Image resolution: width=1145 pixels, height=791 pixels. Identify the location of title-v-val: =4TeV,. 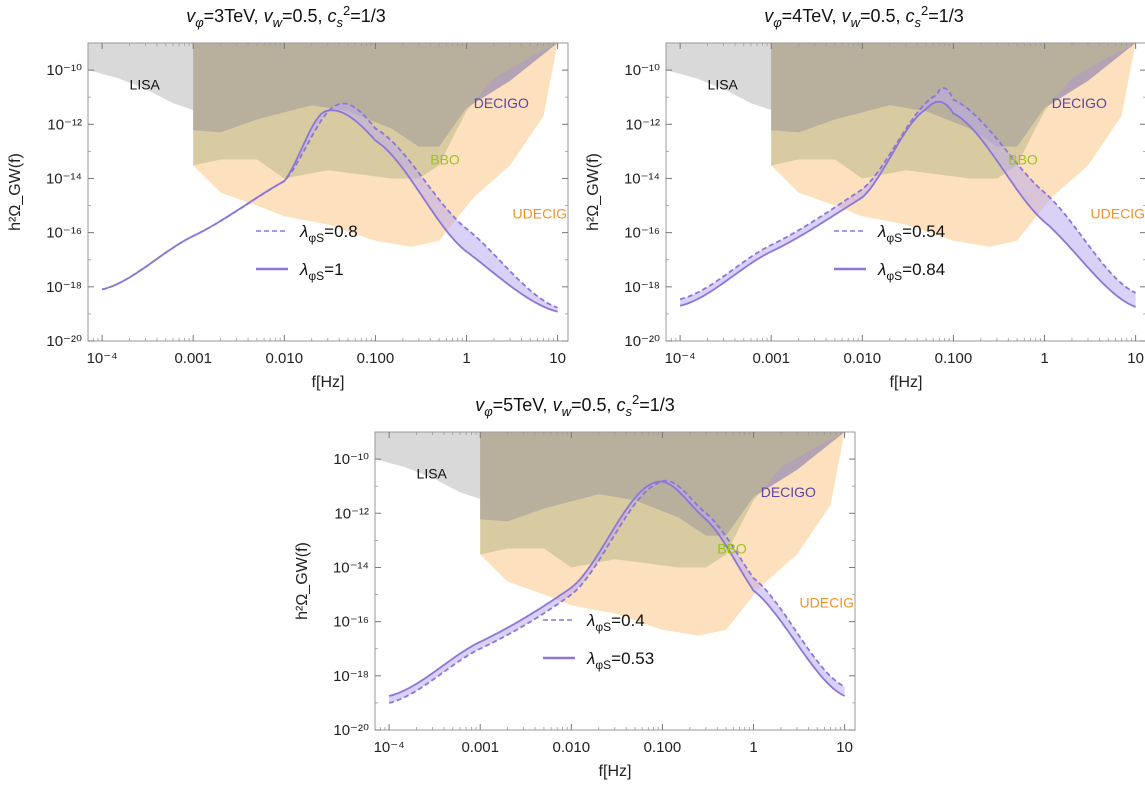
(809, 16).